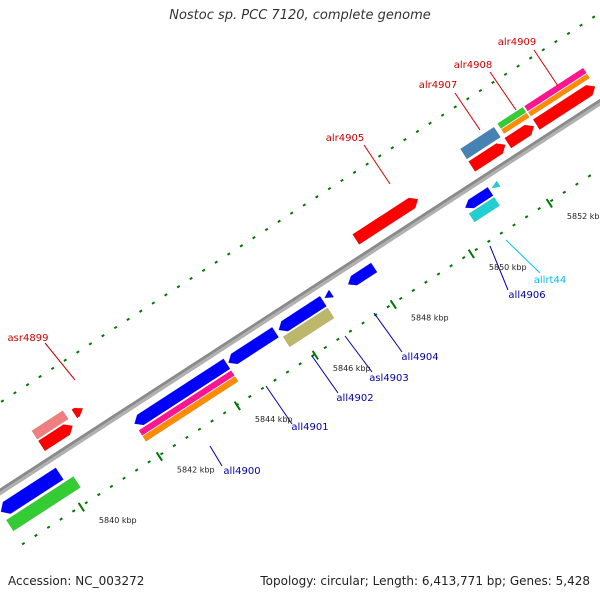 The image size is (600, 600). Describe the element at coordinates (389, 378) in the screenshot. I see `gene-label: asl4903` at that location.